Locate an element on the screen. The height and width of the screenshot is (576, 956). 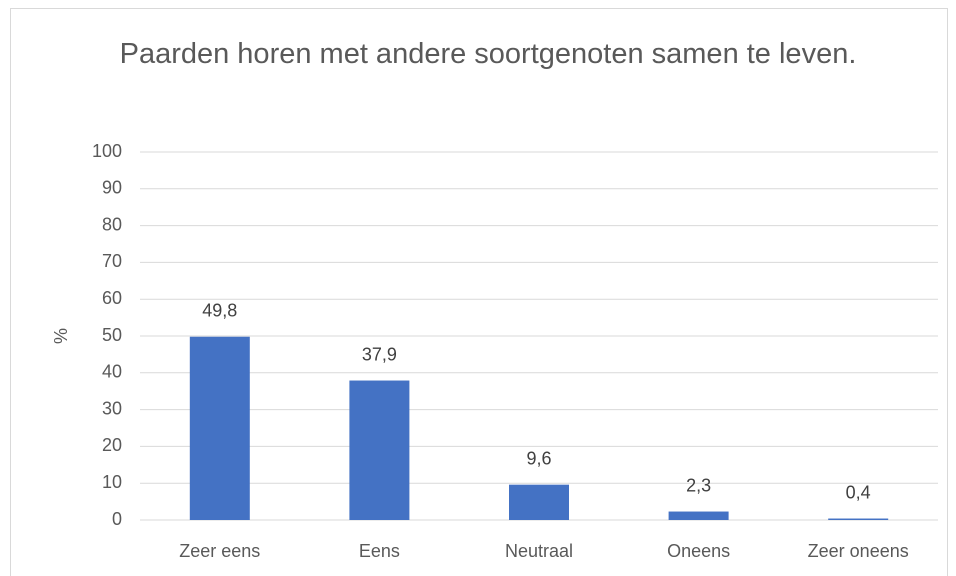
x-tick-label: Zeer eens is located at coordinates (219, 551).